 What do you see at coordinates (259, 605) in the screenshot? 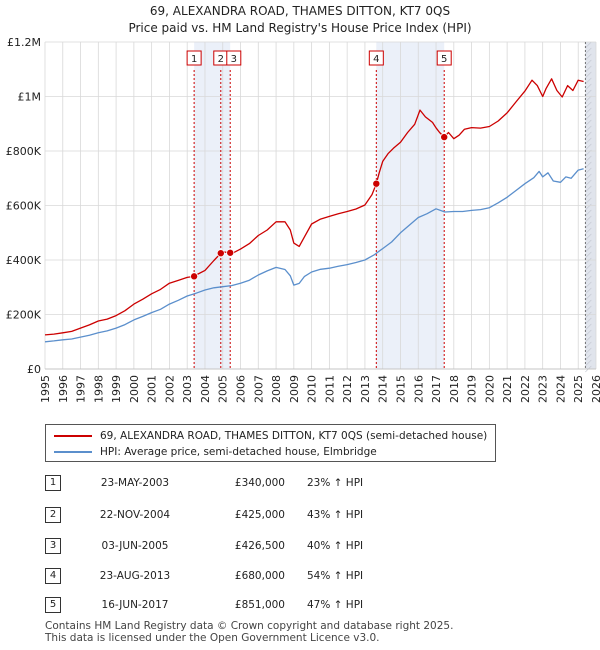
I see `transaction-price: £851,000` at bounding box center [259, 605].